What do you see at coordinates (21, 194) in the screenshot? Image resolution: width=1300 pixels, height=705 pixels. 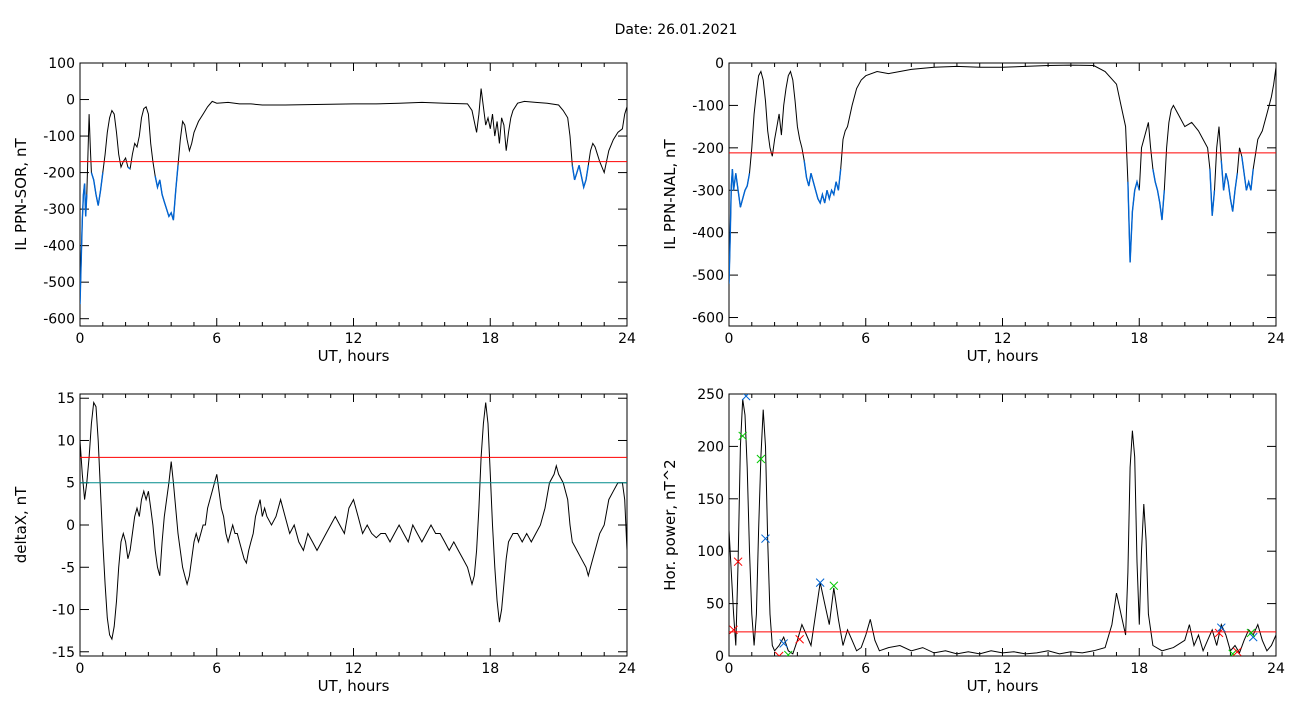 I see `y-axis-label: IL PPN-SOR, nT` at bounding box center [21, 194].